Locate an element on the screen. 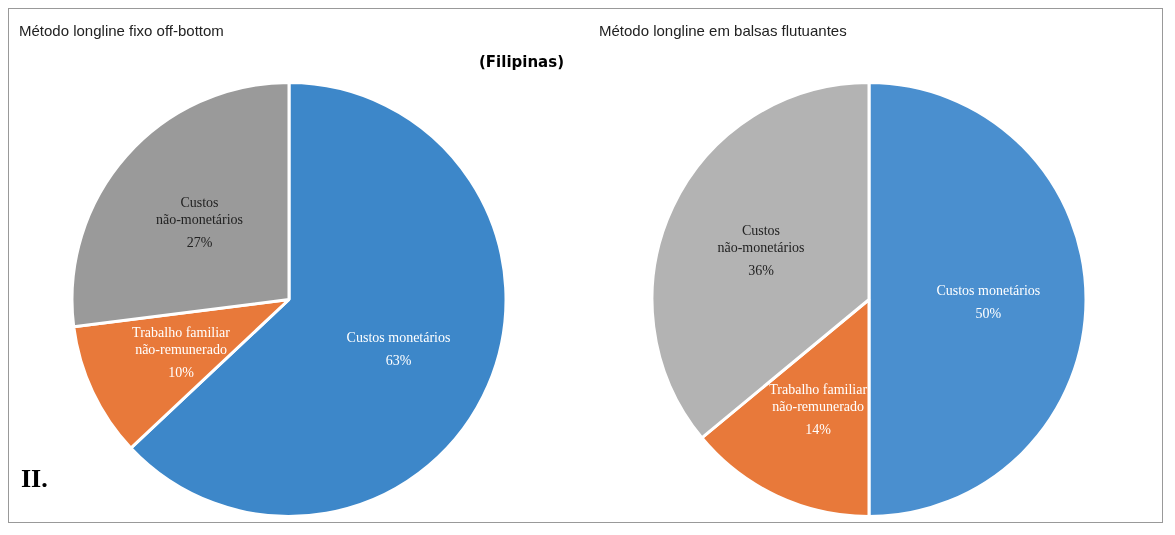  data-label: 63% is located at coordinates (398, 361).